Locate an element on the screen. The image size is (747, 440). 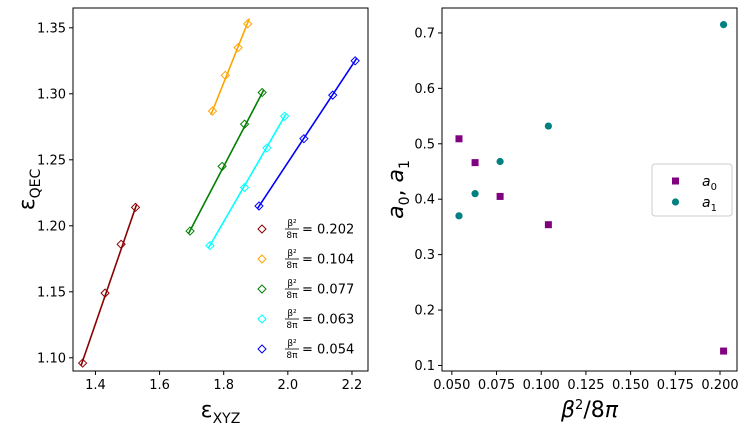
y-axis-label: a0, a1 is located at coordinates (398, 189).